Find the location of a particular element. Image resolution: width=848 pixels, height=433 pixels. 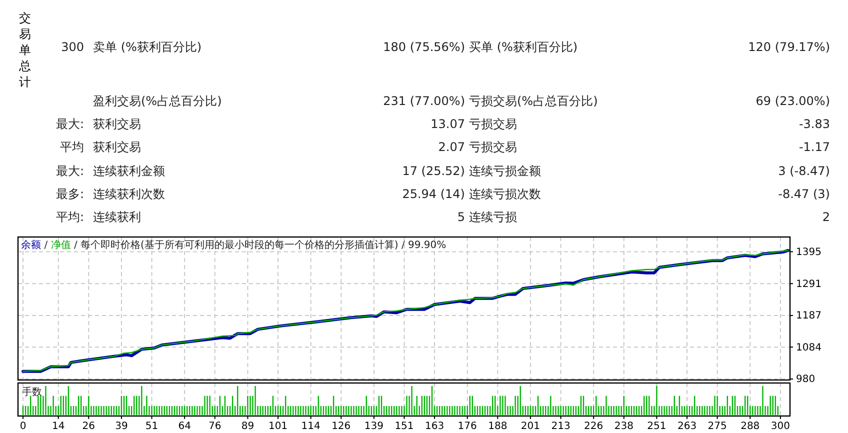

text: 交易单总计 is located at coordinates (24, 50).